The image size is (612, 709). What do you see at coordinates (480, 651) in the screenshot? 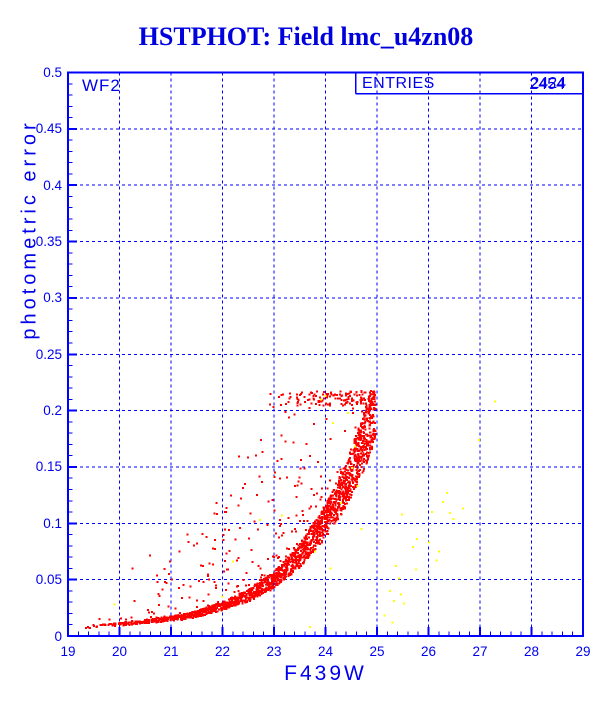
I see `x-tick-label: 27` at bounding box center [480, 651].